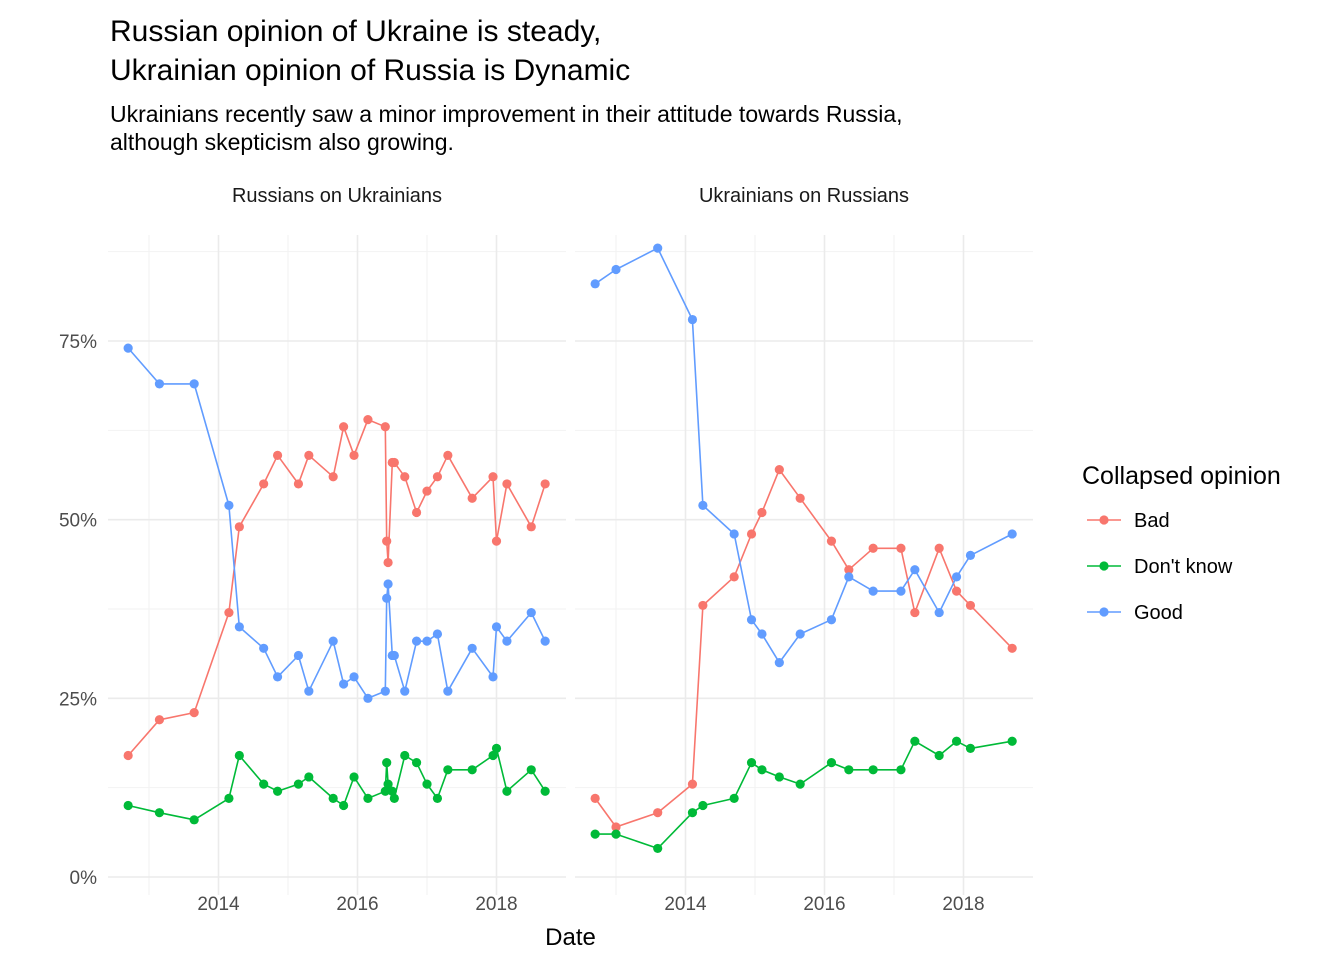 This screenshot has width=1344, height=960. Describe the element at coordinates (1160, 567) in the screenshot. I see `legend-item: Don't know` at that location.